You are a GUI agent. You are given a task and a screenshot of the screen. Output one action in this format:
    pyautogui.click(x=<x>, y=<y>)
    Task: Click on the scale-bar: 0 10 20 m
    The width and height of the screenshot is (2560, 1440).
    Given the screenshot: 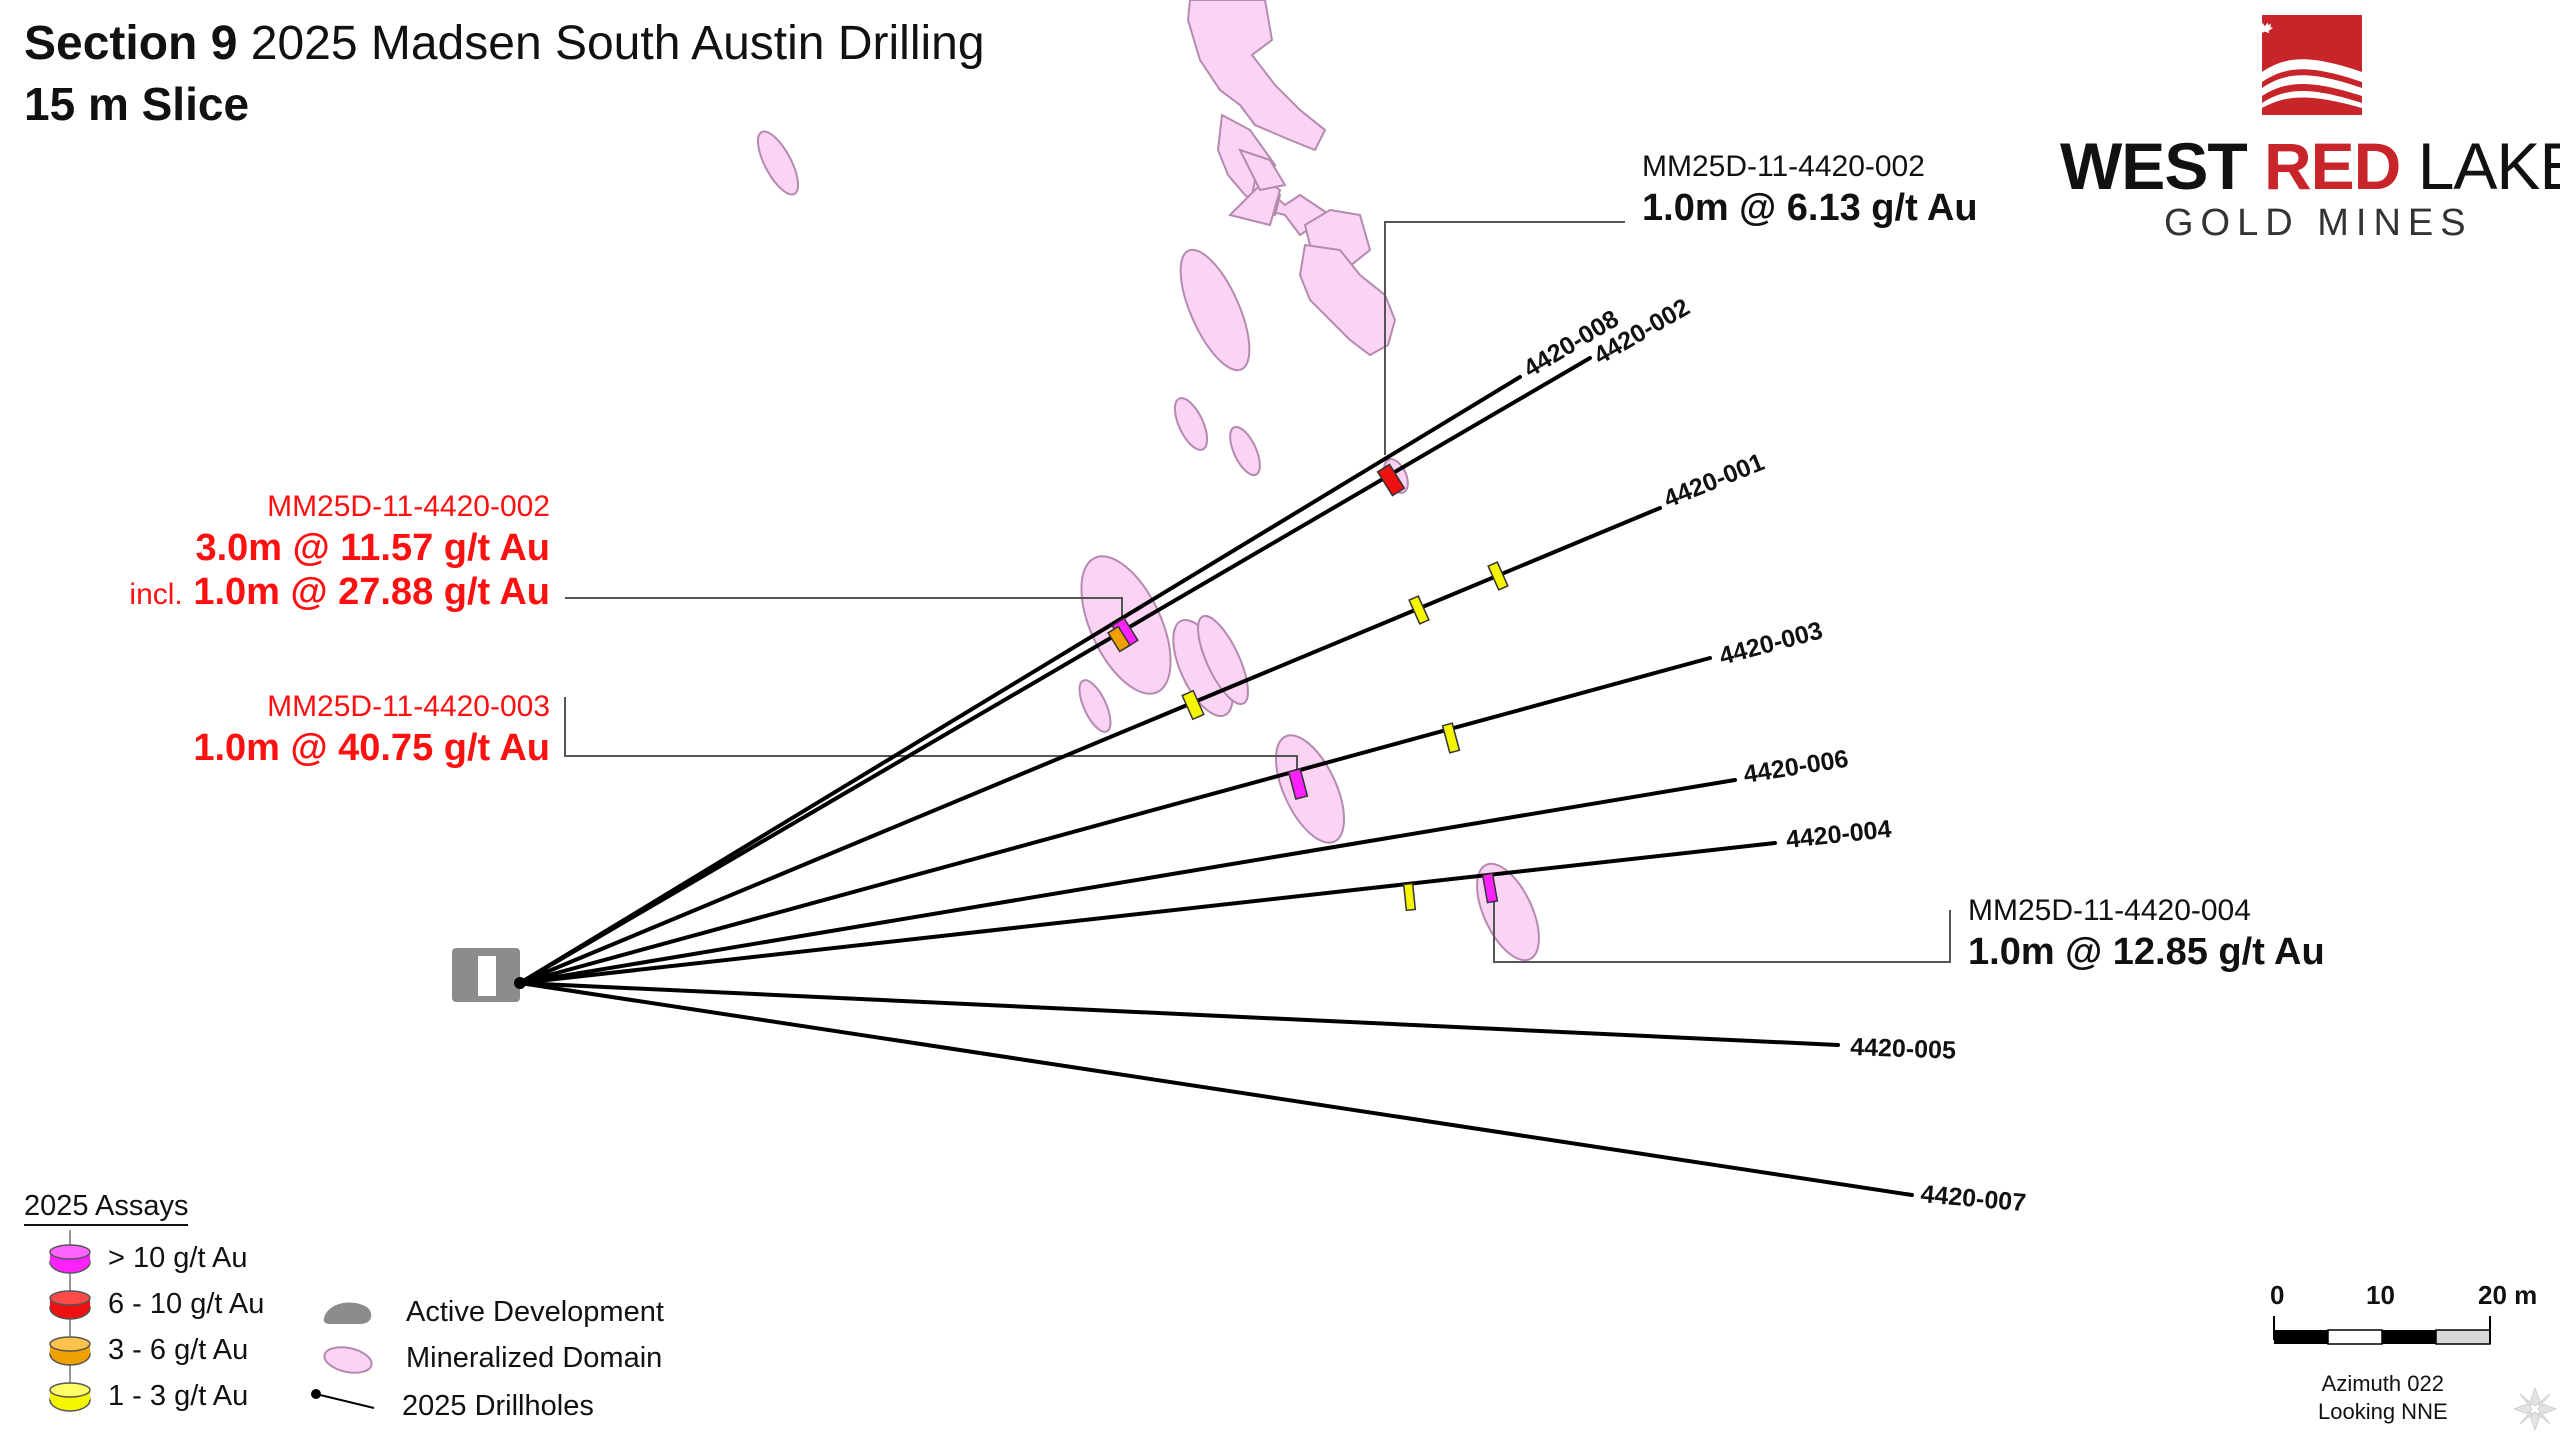 What is the action you would take?
    pyautogui.click(x=2403, y=1355)
    